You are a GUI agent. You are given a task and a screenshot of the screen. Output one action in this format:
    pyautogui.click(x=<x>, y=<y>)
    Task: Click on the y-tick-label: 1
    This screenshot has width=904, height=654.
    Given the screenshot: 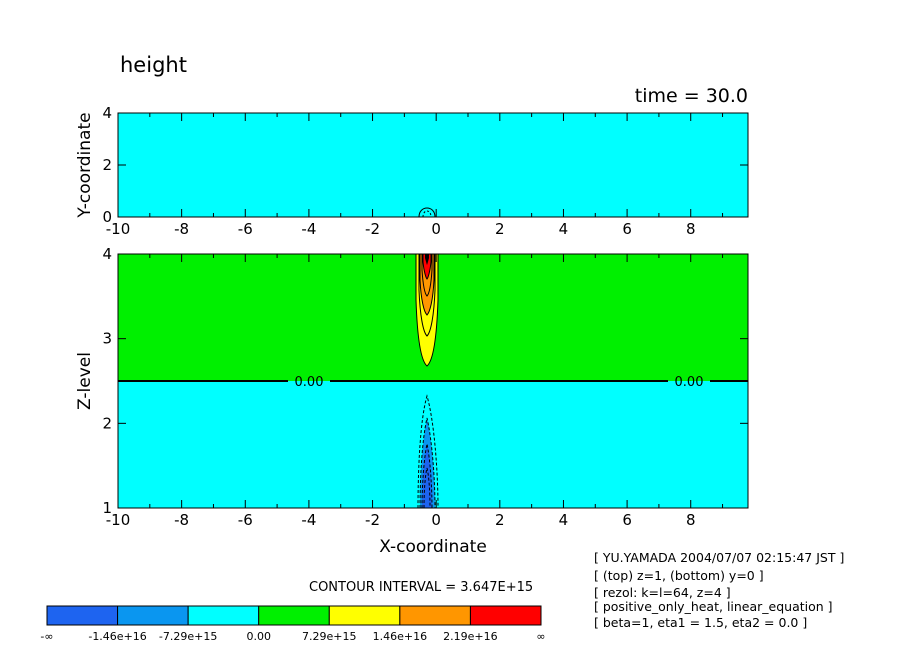 What is the action you would take?
    pyautogui.click(x=107, y=508)
    